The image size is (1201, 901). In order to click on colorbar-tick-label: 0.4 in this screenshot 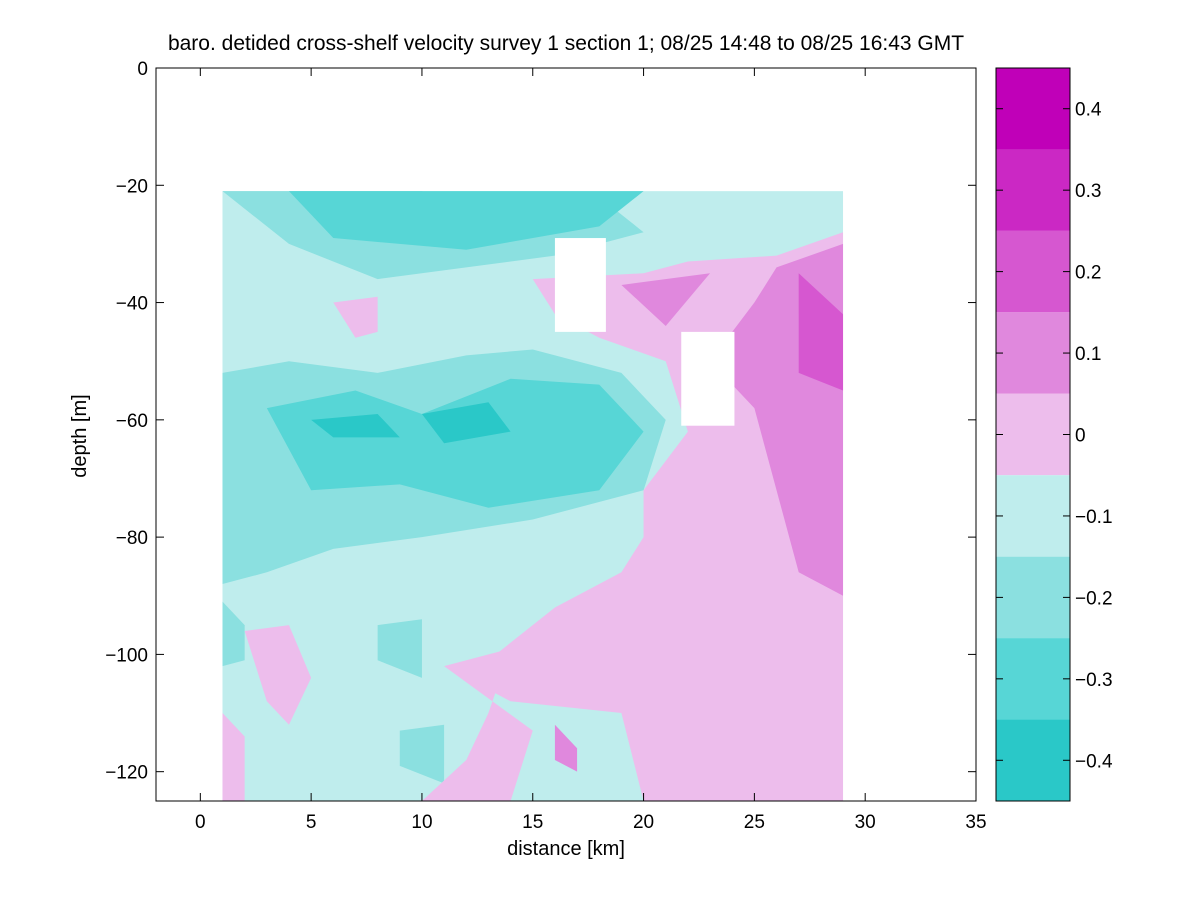, I will do `click(1088, 110)`.